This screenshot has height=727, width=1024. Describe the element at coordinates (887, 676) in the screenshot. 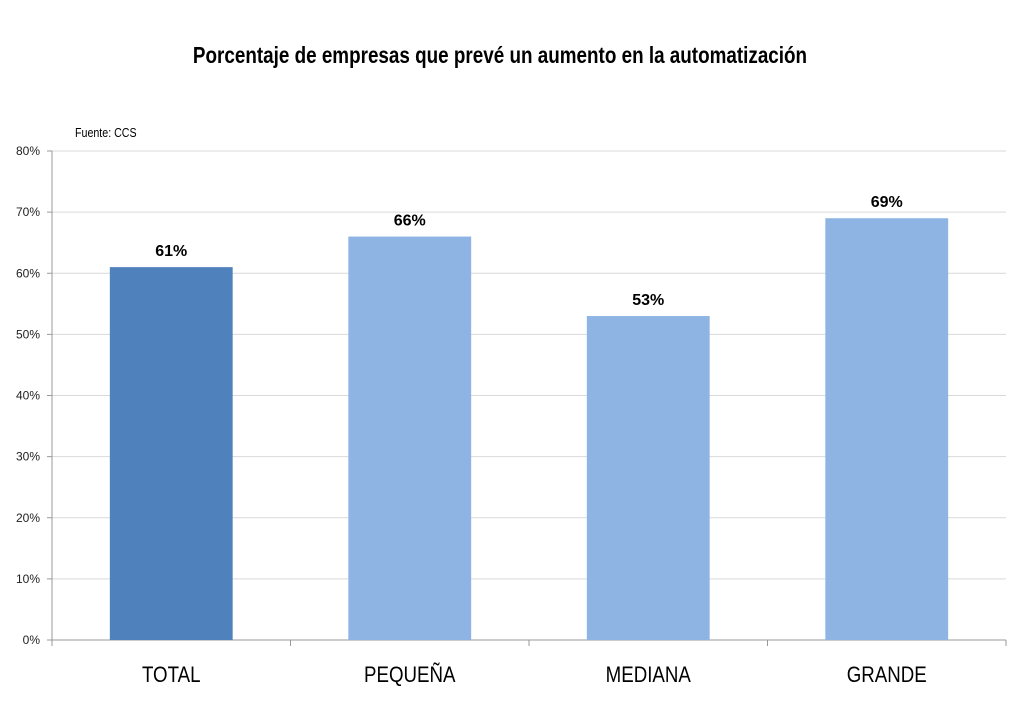

I see `x-tick-label: GRANDE` at that location.